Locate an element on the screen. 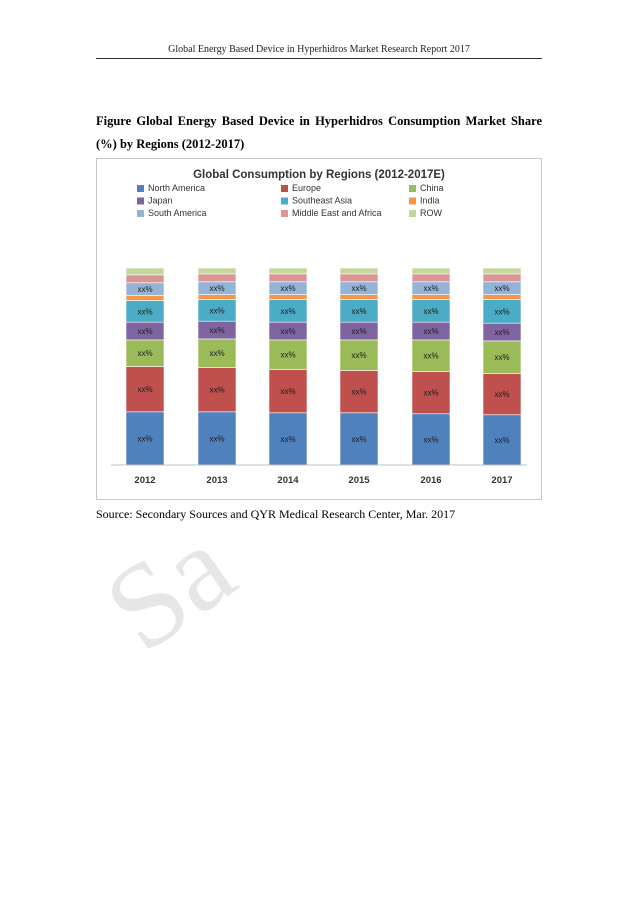 This screenshot has height=903, width=638. bar-2015-middle-east-and-africa is located at coordinates (359, 278).